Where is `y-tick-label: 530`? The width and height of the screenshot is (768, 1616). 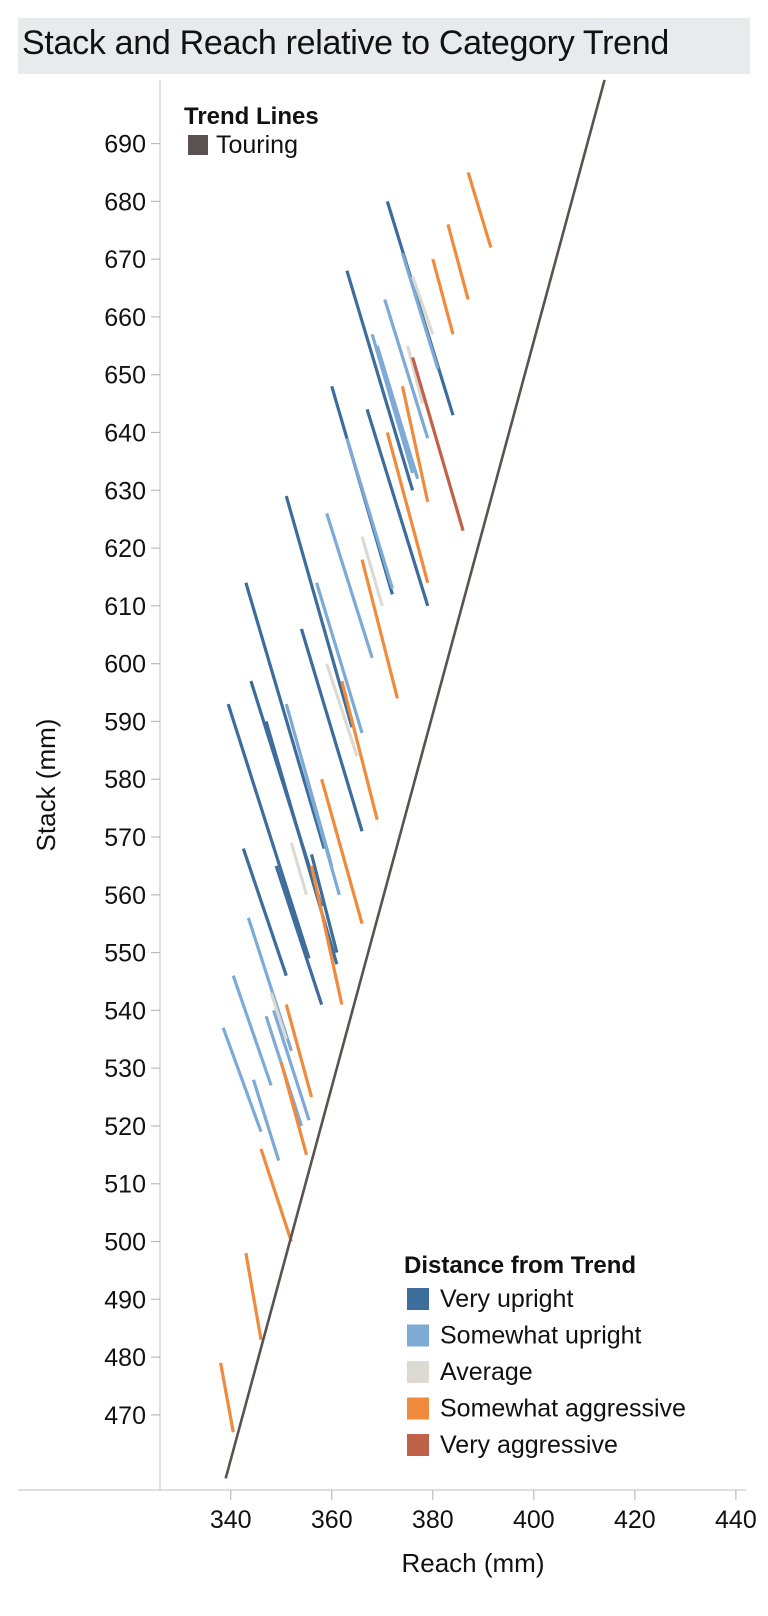
y-tick-label: 530 is located at coordinates (125, 1069).